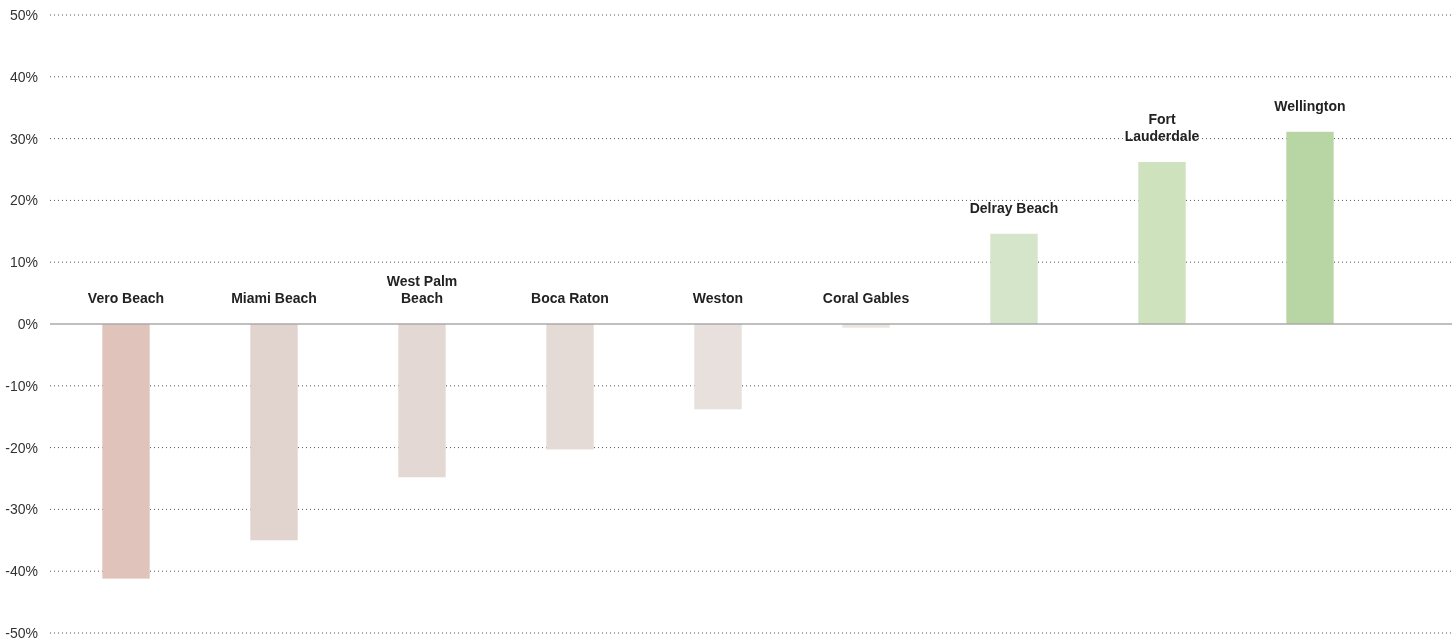 This screenshot has height=640, width=1452. Describe the element at coordinates (570, 298) in the screenshot. I see `x-tick-label: Boca Raton` at that location.